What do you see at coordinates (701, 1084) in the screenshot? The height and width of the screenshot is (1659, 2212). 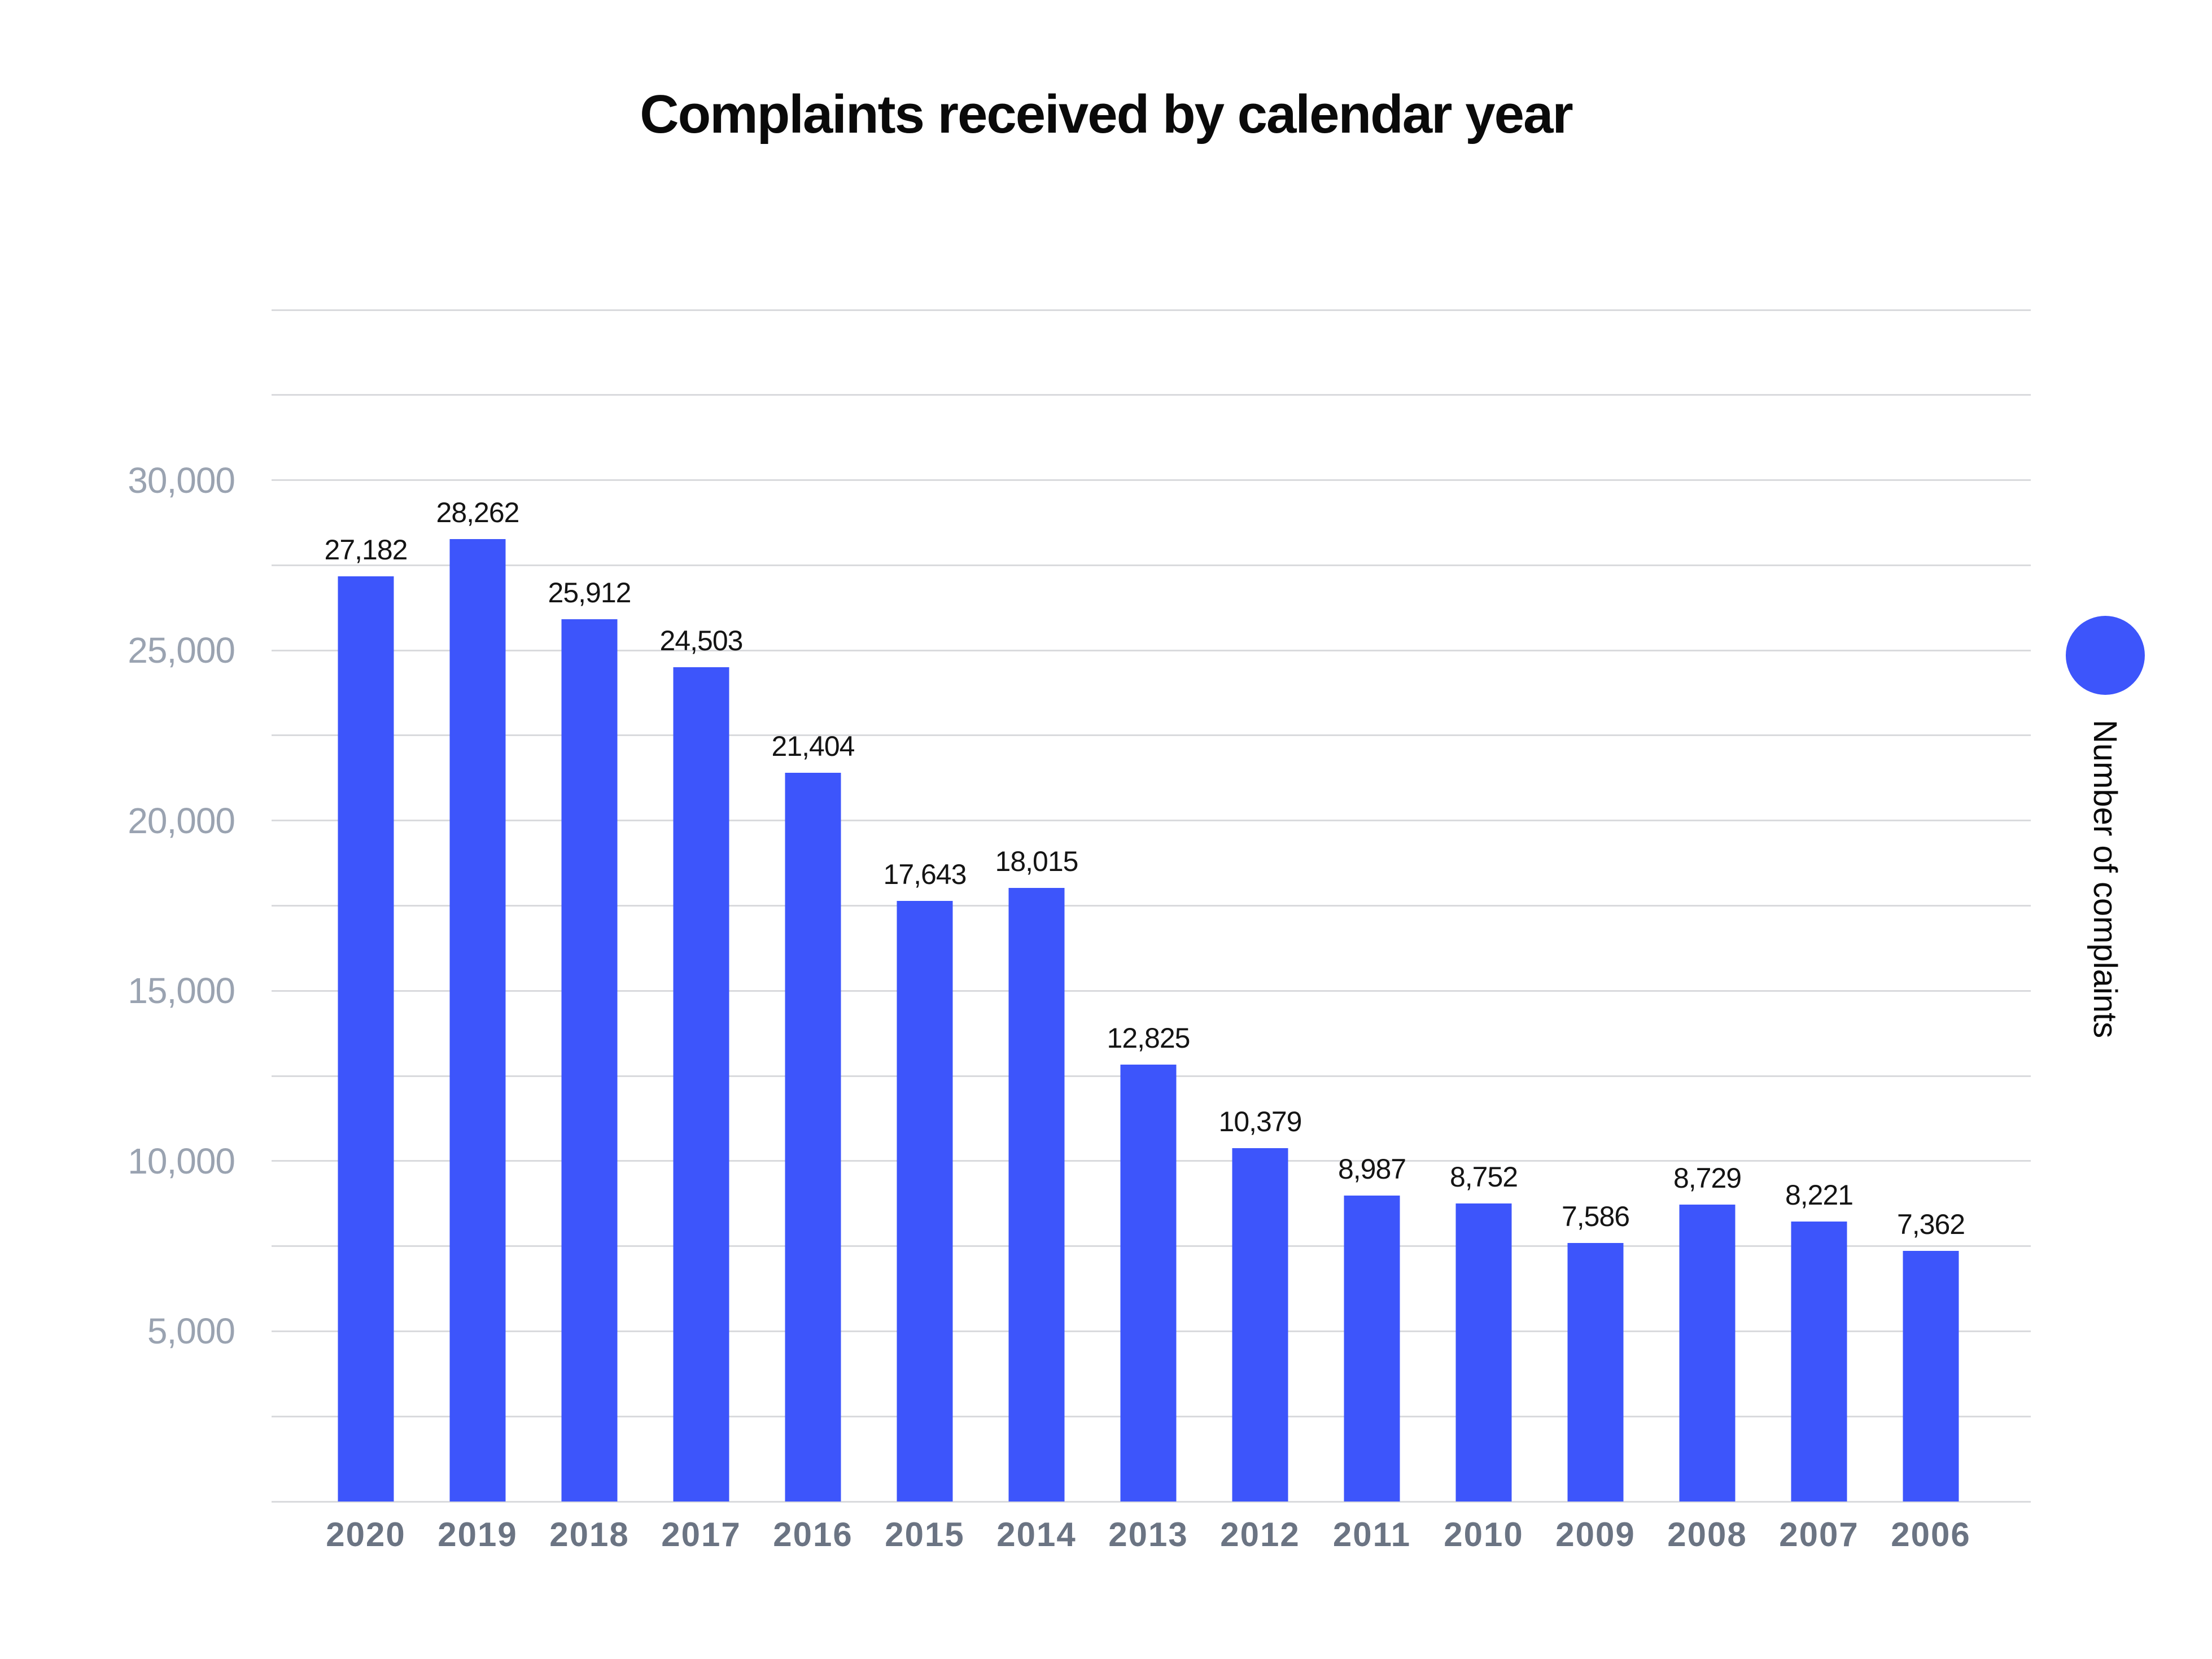 I see `bar-2017` at bounding box center [701, 1084].